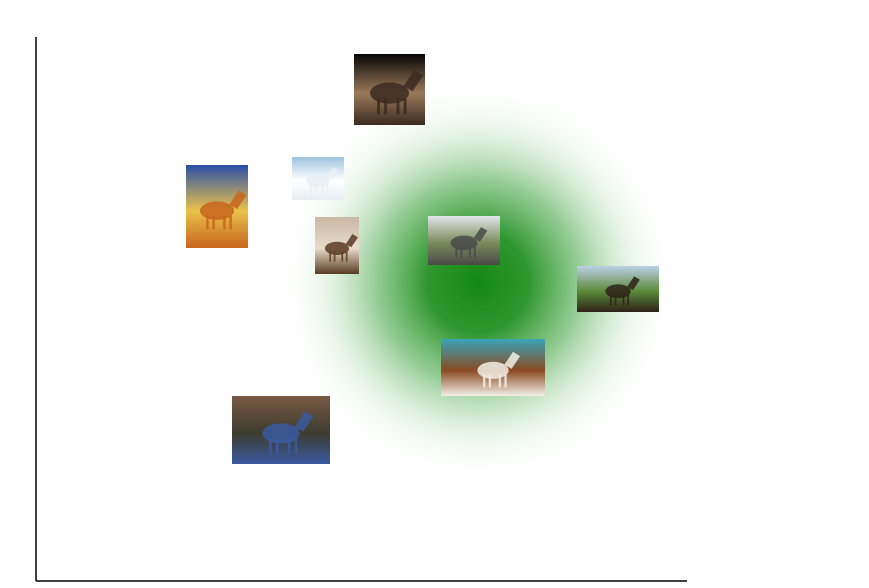 This screenshot has width=869, height=588. I want to click on white-horse-thumbnail, so click(318, 178).